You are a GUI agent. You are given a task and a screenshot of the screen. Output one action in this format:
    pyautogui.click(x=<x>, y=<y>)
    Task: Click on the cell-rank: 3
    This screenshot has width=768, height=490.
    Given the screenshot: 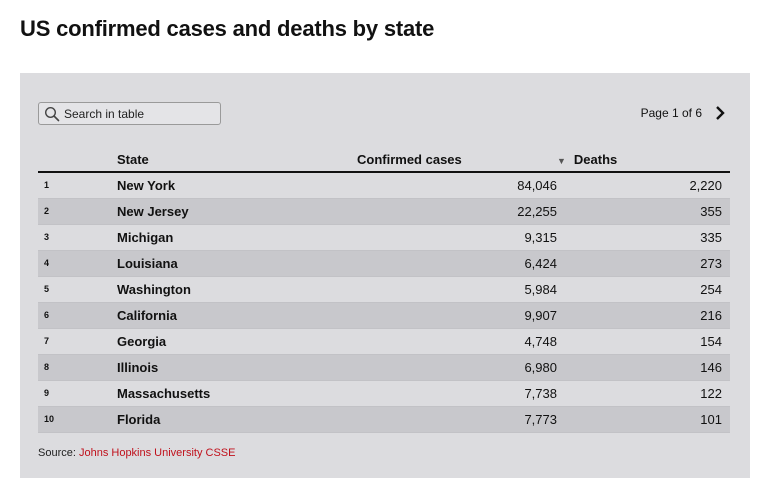 What is the action you would take?
    pyautogui.click(x=77, y=237)
    